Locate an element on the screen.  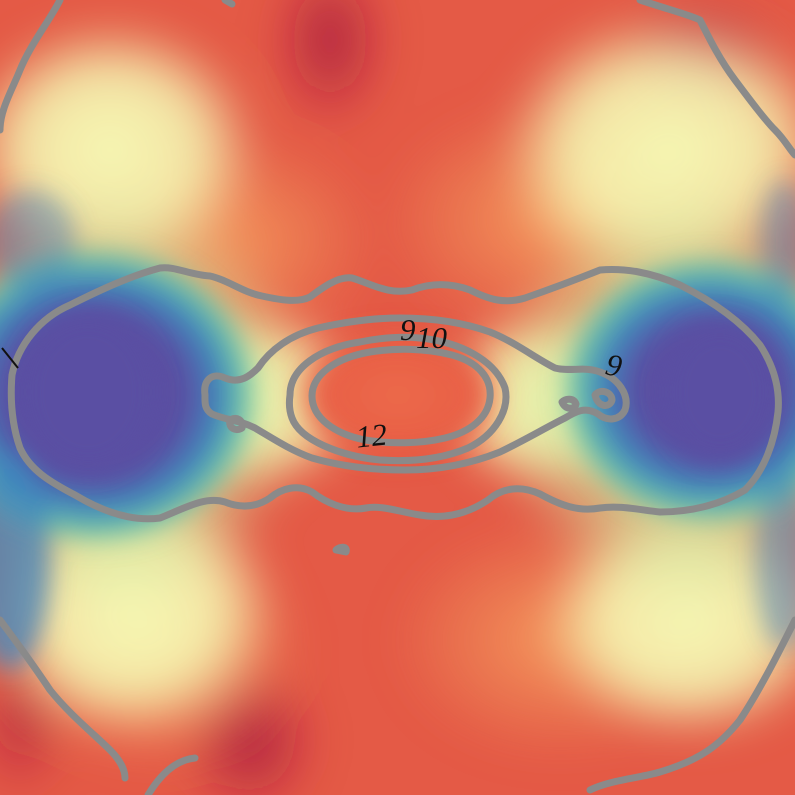
contour-label-10: 10 is located at coordinates (432, 337).